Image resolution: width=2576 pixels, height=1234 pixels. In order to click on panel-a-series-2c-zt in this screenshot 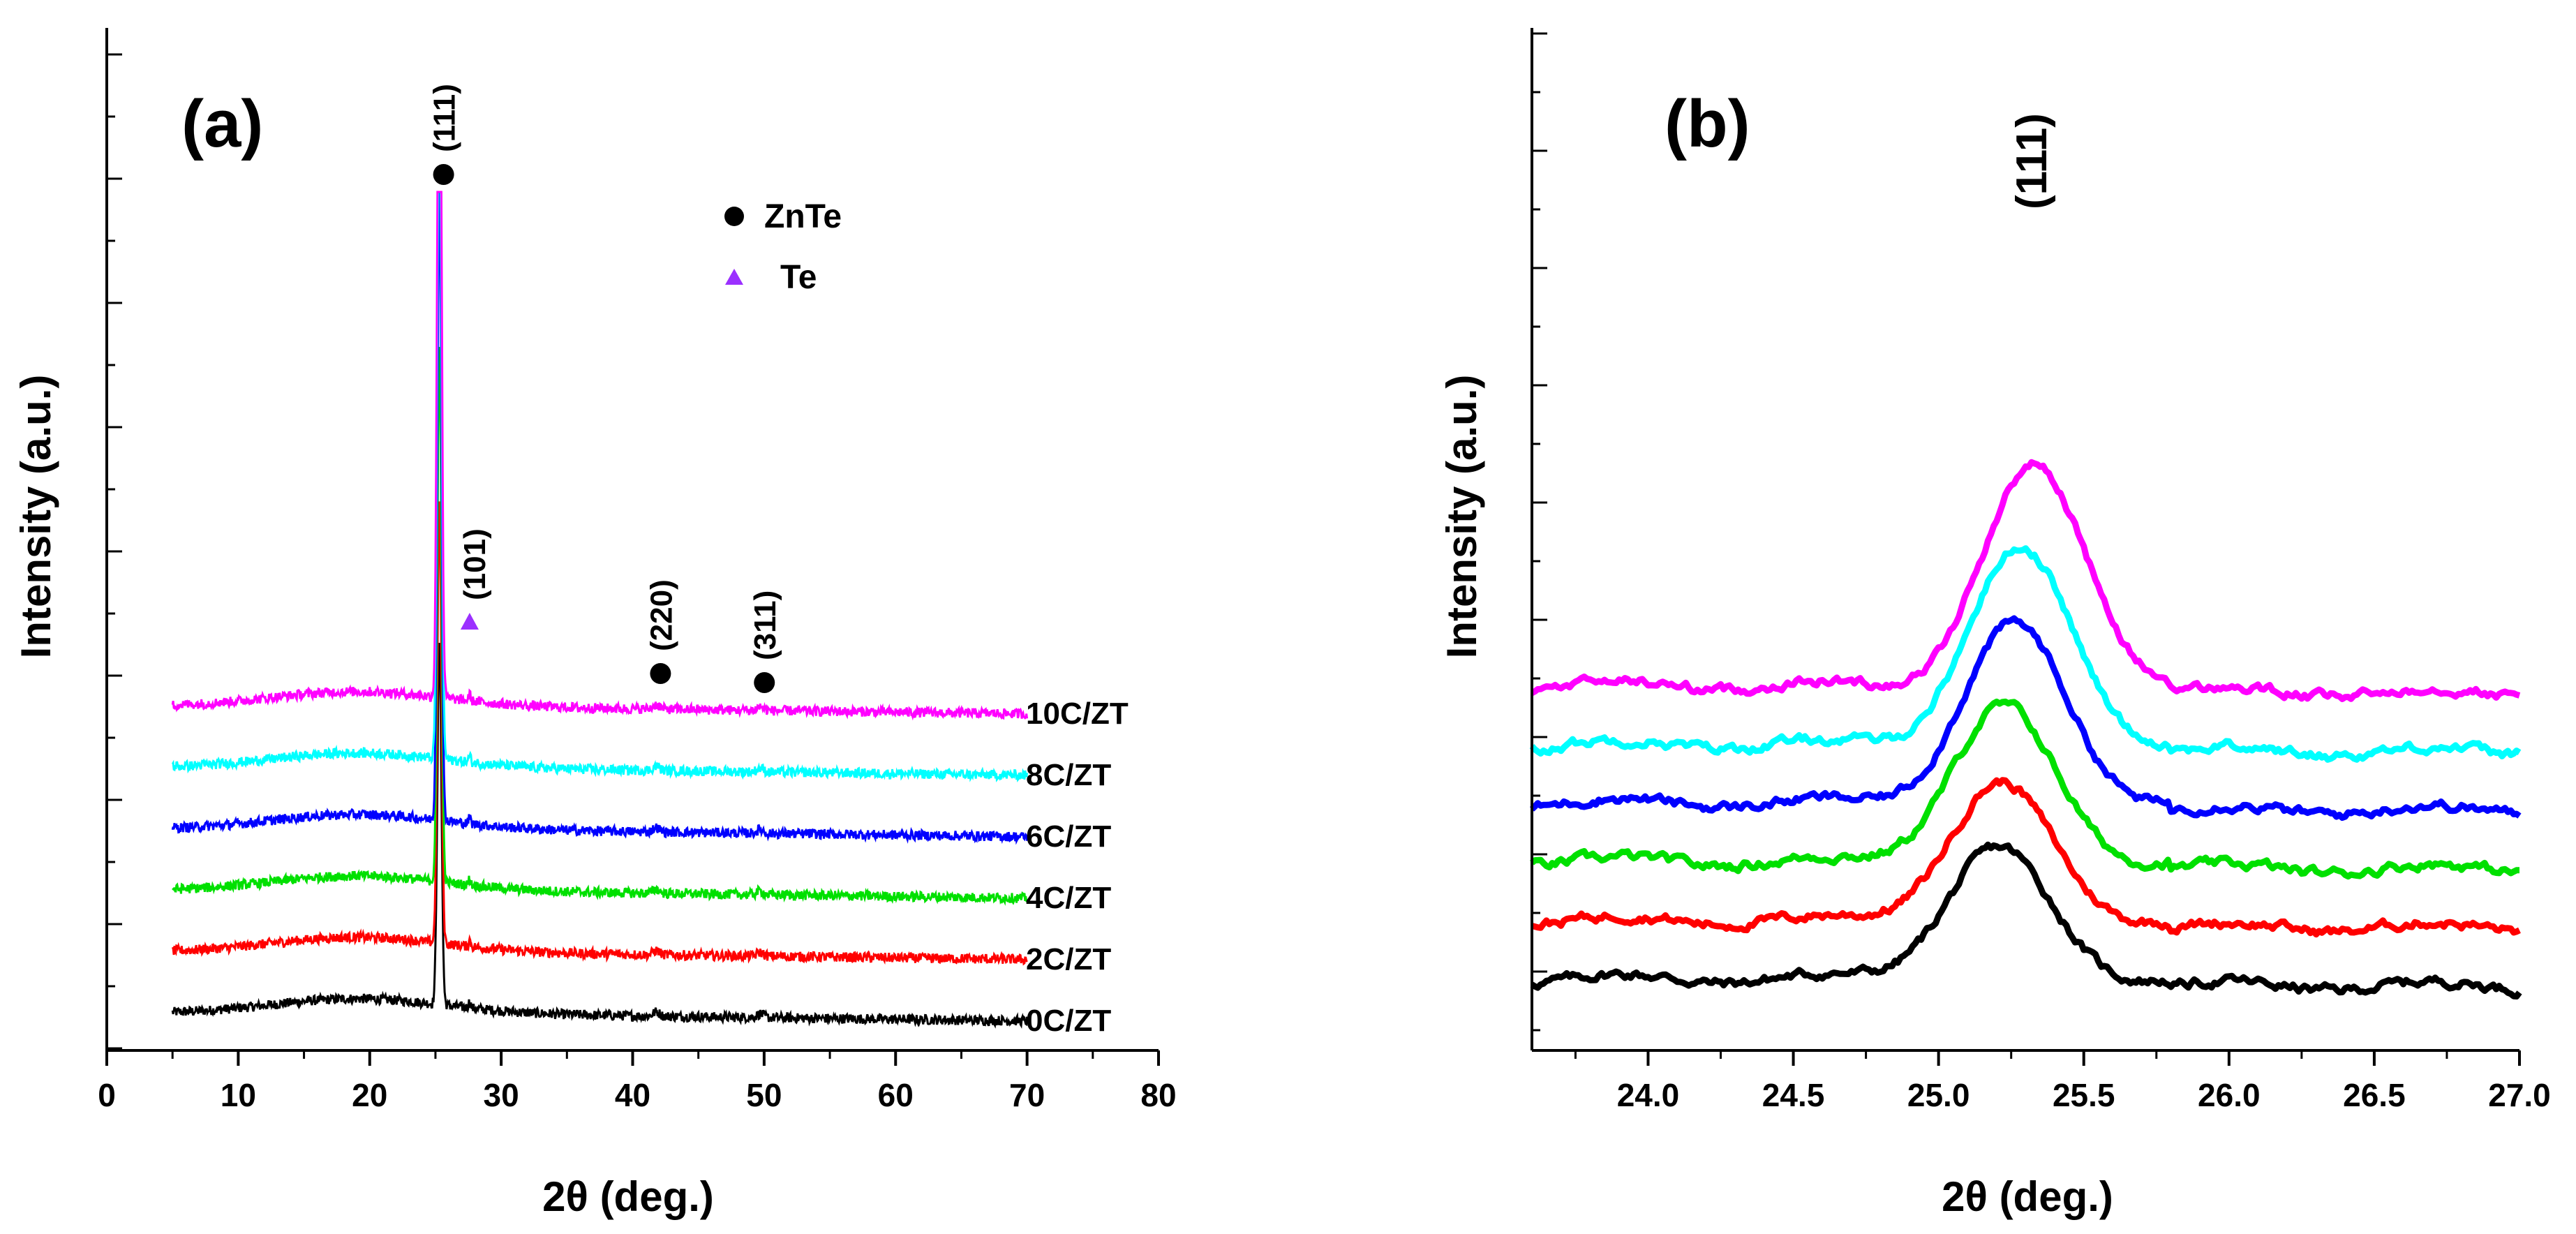, I will do `click(599, 733)`.